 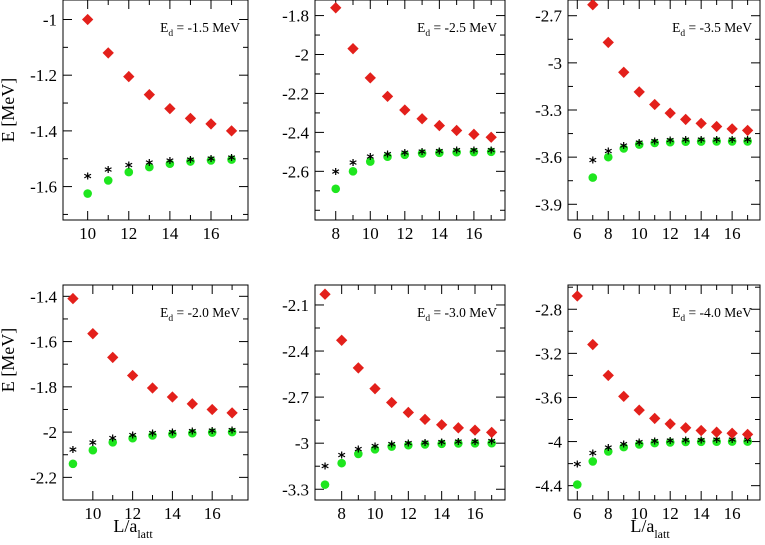 What do you see at coordinates (548, 486) in the screenshot?
I see `y-tick-label: -4.4` at bounding box center [548, 486].